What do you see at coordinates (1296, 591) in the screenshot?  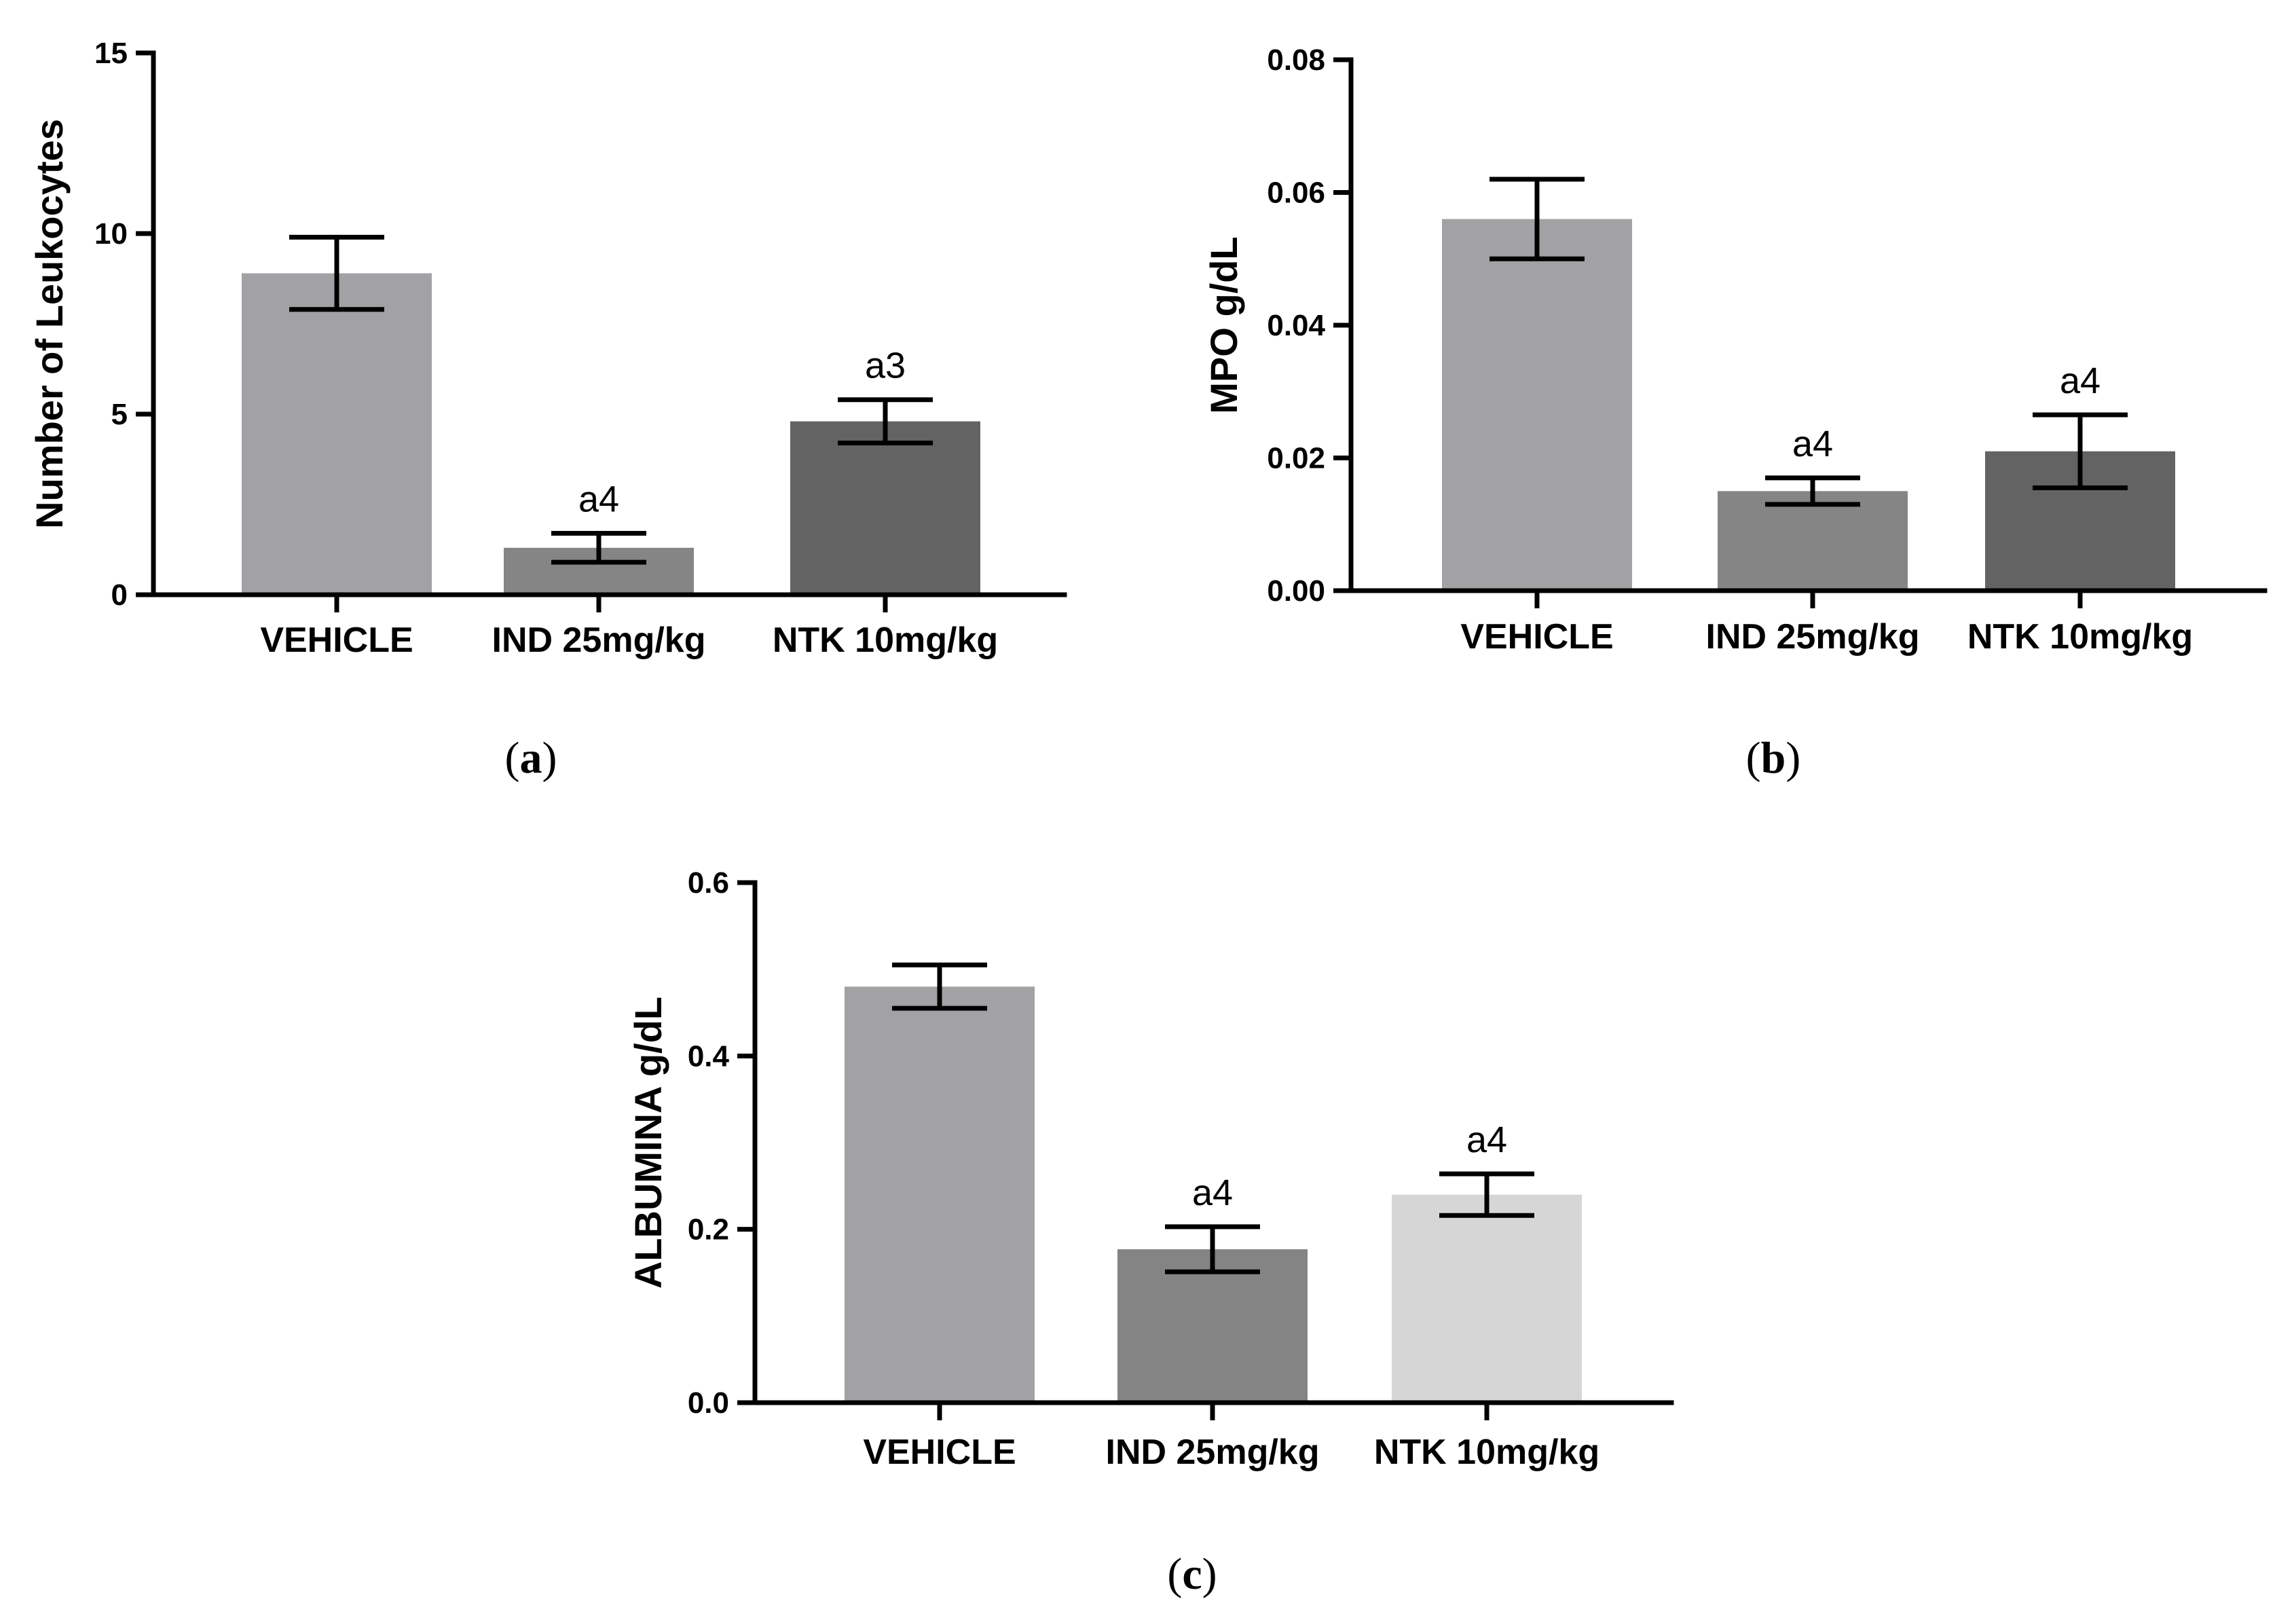 I see `y-tick-label-b-0: 0.00` at bounding box center [1296, 591].